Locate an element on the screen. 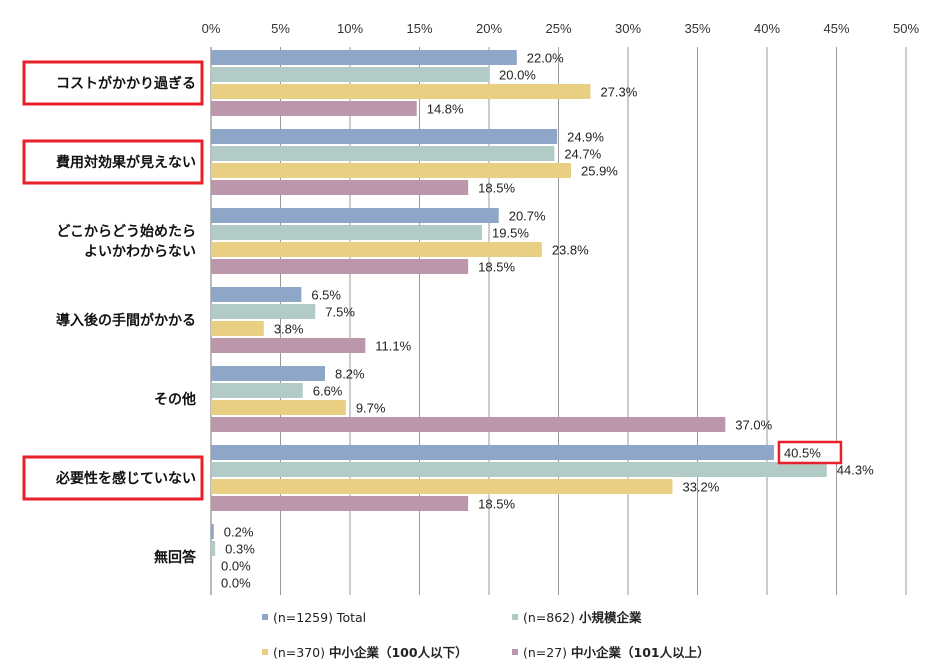 The height and width of the screenshot is (672, 950). category-label: 無回答 is located at coordinates (175, 557).